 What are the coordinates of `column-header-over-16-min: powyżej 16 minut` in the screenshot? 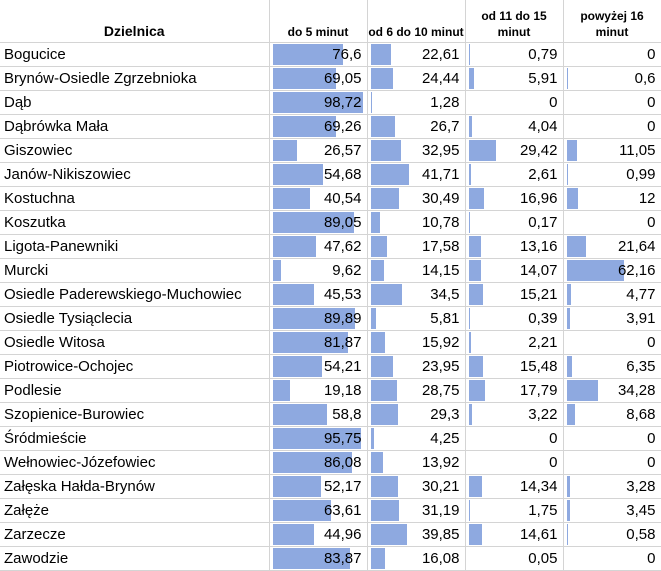 It's located at (612, 21).